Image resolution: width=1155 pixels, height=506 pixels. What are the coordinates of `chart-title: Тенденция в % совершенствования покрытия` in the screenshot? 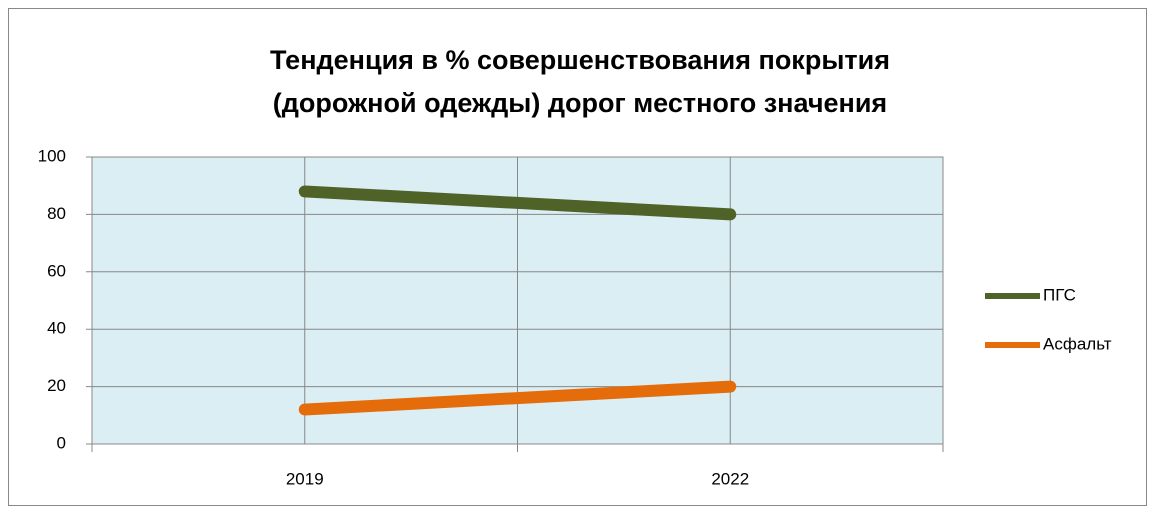 It's located at (580, 60).